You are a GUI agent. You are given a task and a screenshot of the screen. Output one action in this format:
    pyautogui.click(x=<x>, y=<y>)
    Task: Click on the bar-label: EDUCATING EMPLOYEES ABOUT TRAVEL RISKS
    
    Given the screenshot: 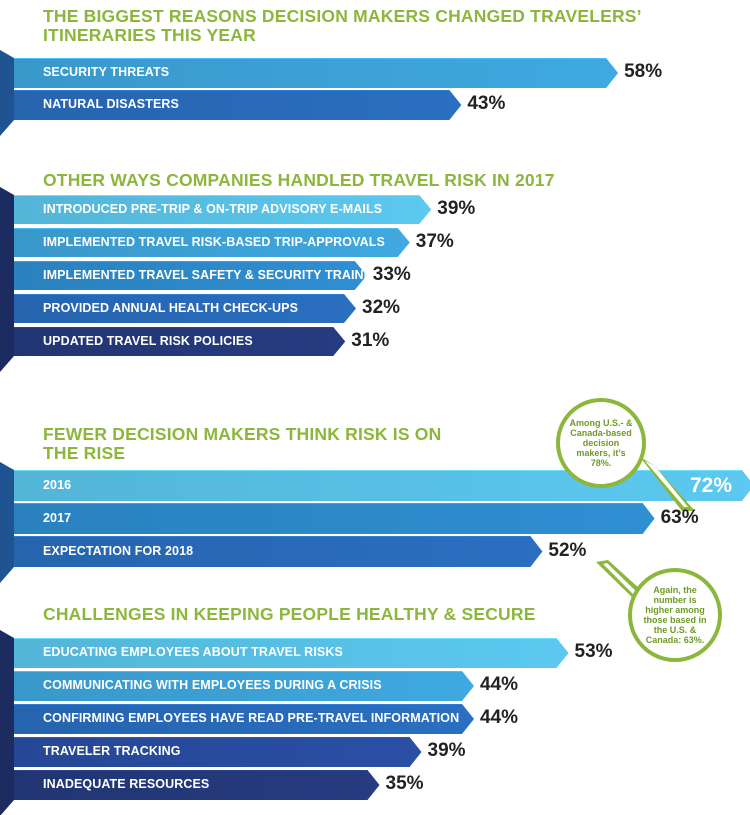 What is the action you would take?
    pyautogui.click(x=193, y=652)
    